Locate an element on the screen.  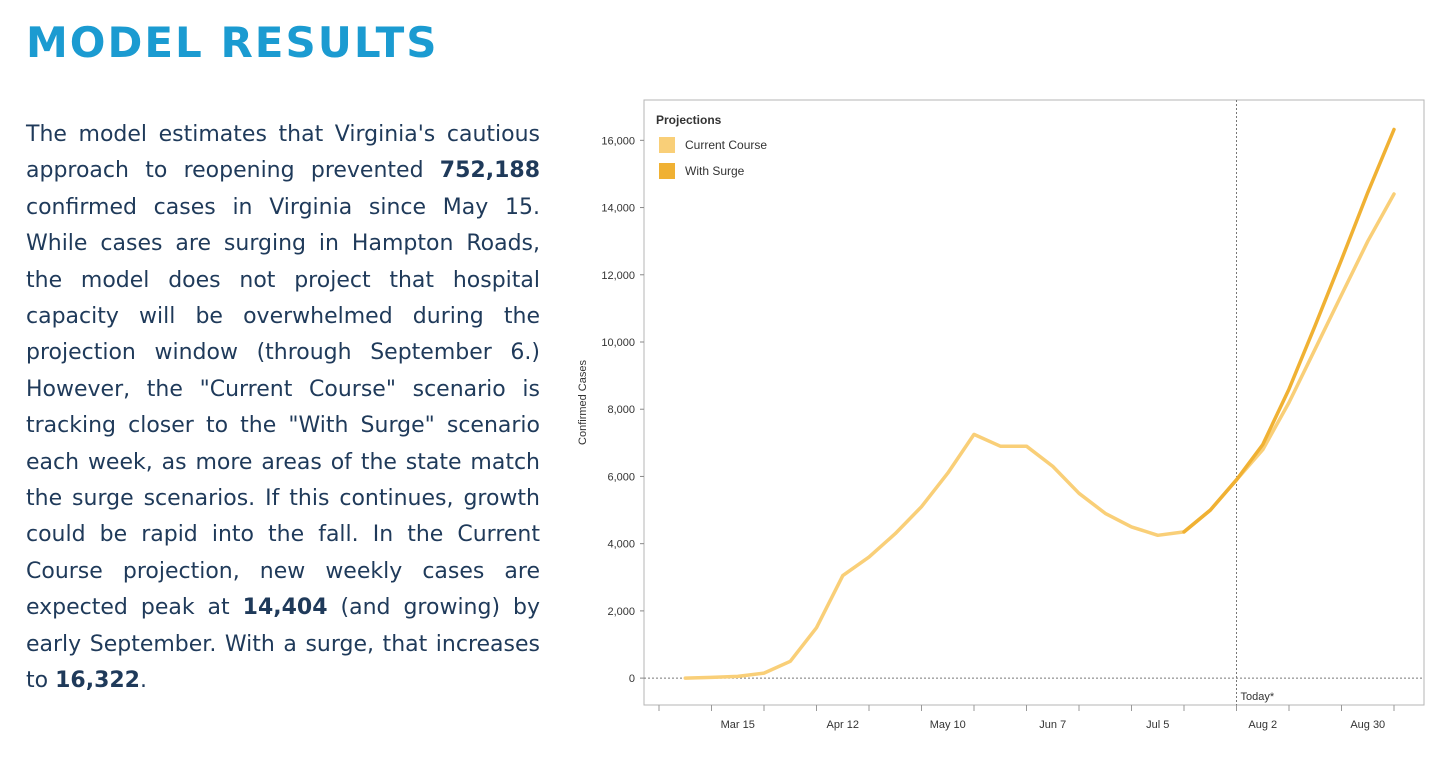
legend-label: Current Course is located at coordinates (726, 145).